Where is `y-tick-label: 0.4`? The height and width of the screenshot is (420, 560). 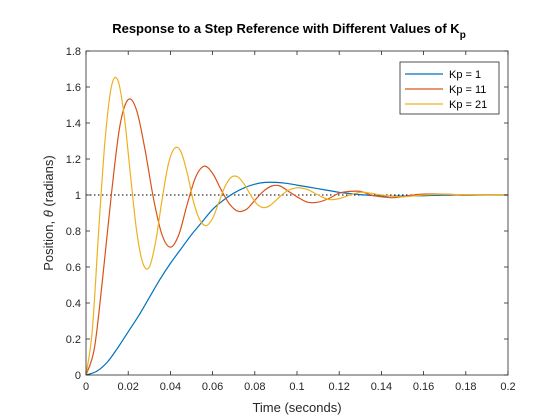
y-tick-label: 0.4 is located at coordinates (73, 304).